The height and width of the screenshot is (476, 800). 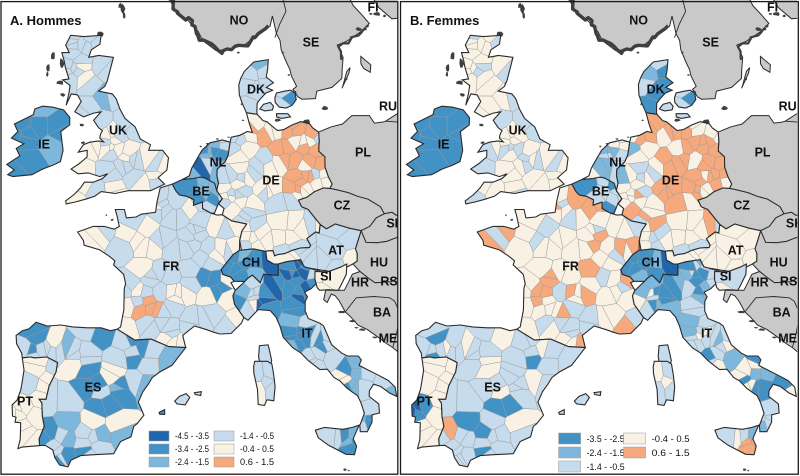 What do you see at coordinates (192, 449) in the screenshot?
I see `svg-text: -3.4 - -2.5` at bounding box center [192, 449].